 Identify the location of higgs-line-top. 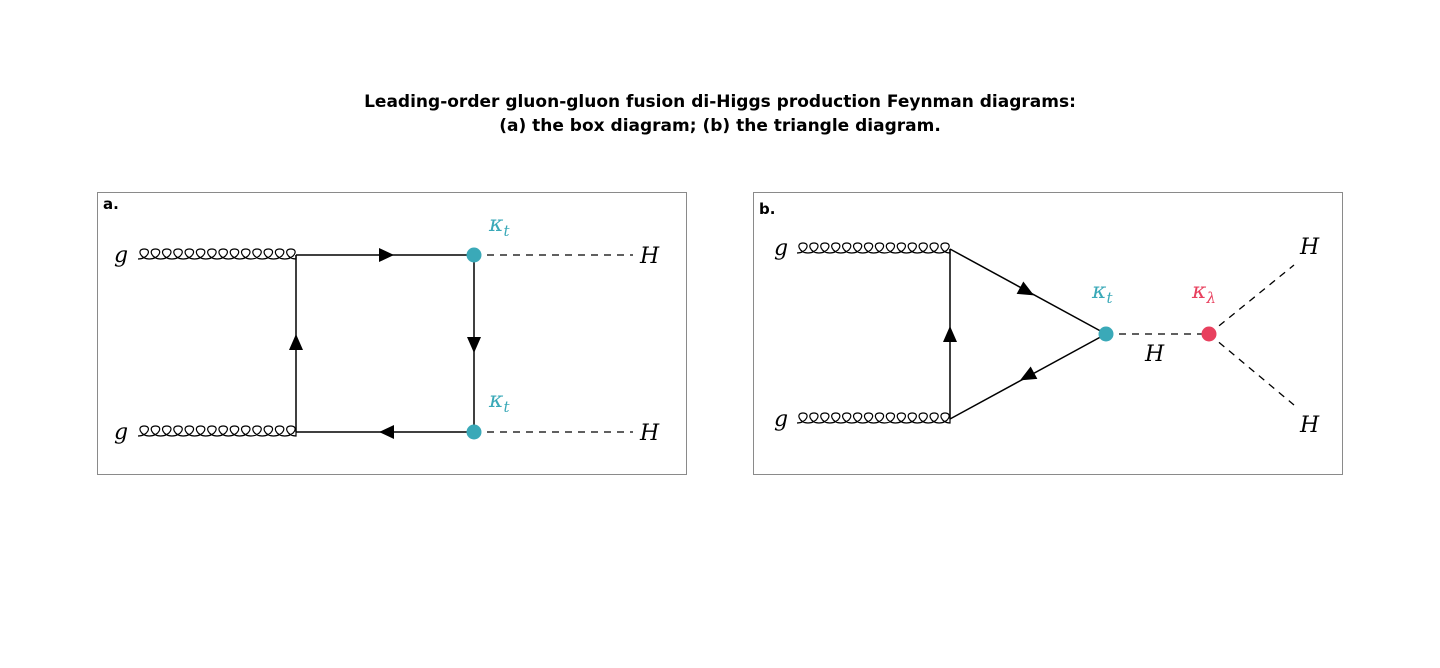
(1251, 299).